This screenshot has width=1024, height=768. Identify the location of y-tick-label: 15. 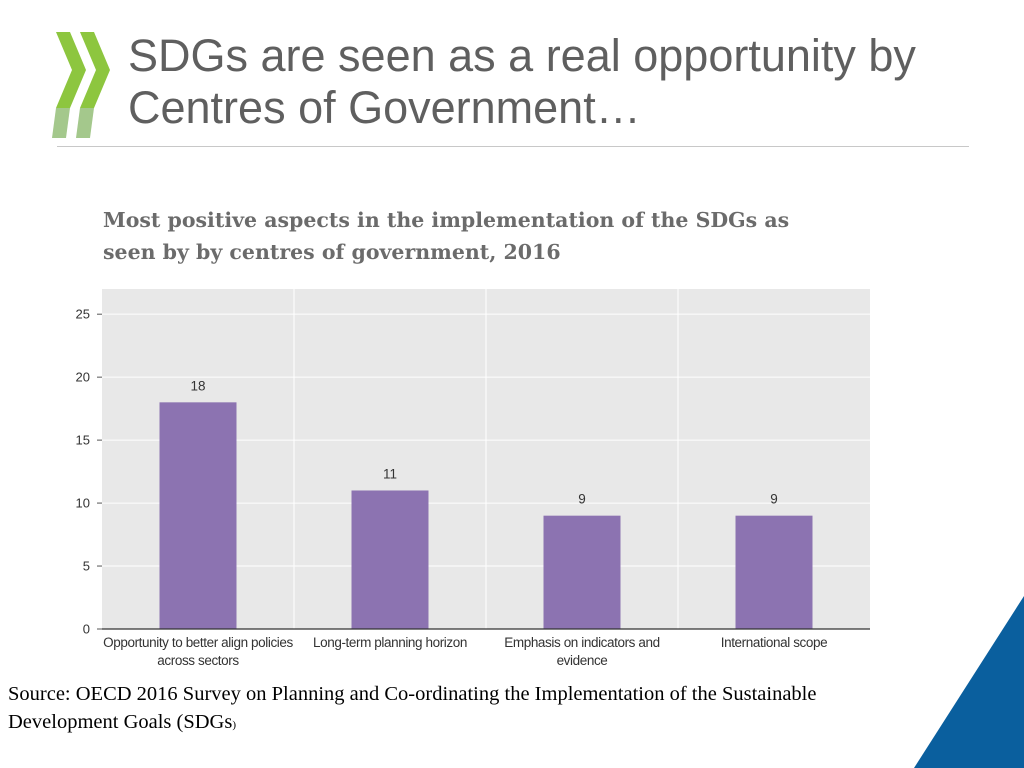
(83, 440).